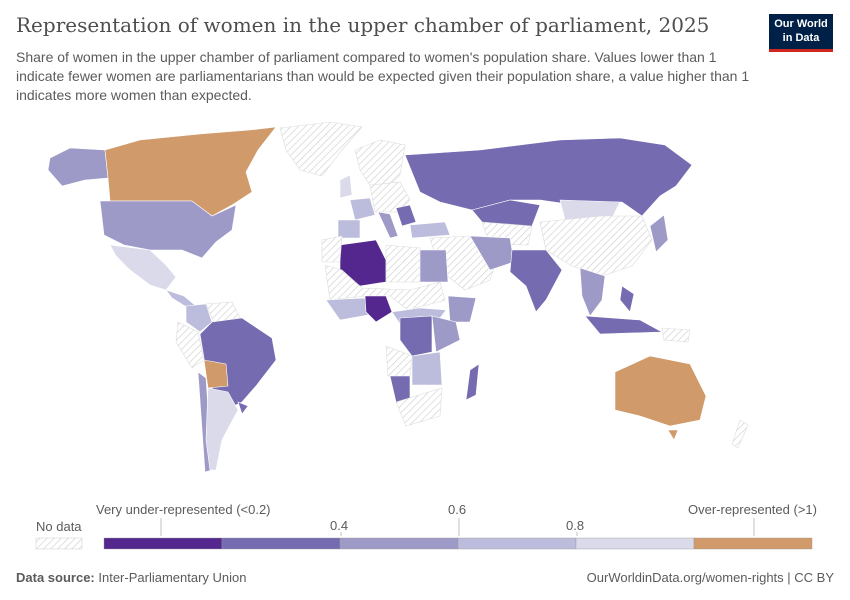 The image size is (850, 600). Describe the element at coordinates (332, 249) in the screenshot. I see `country-morocco` at that location.